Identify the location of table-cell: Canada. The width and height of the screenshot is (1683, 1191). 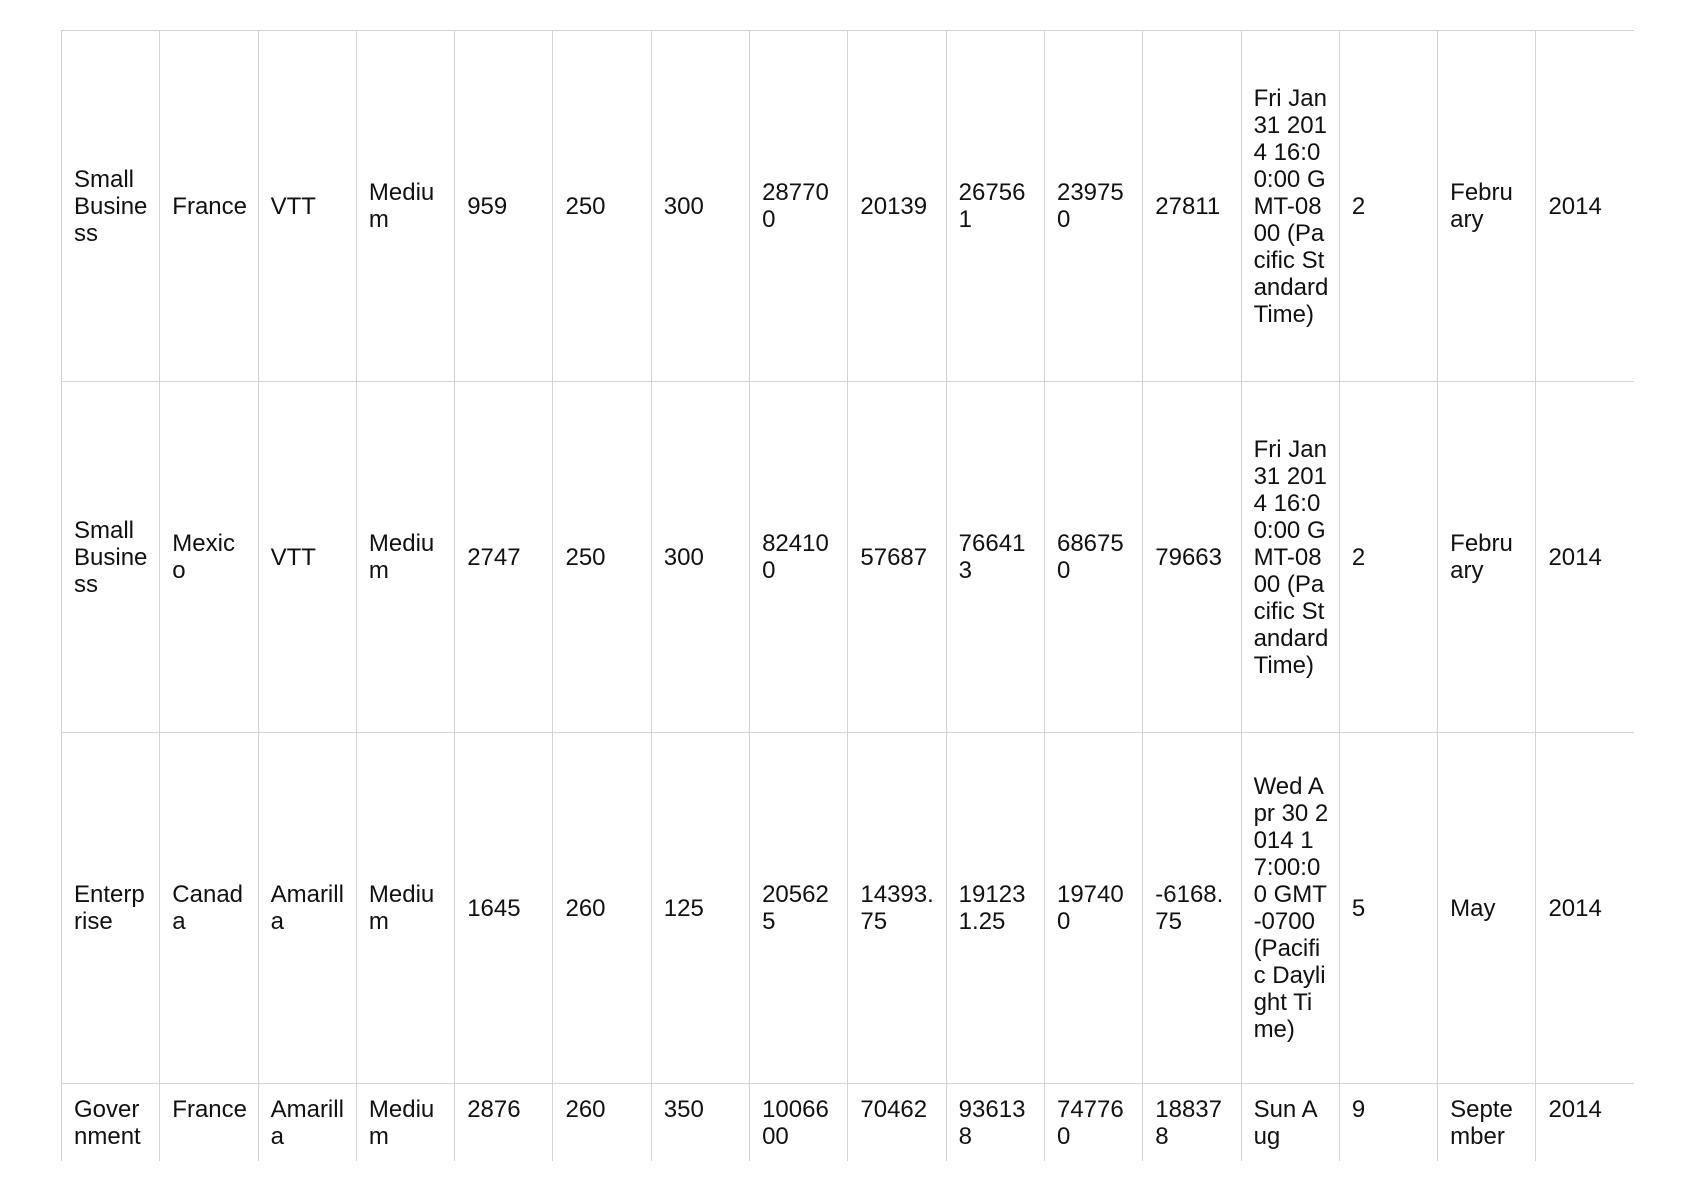
(209, 908).